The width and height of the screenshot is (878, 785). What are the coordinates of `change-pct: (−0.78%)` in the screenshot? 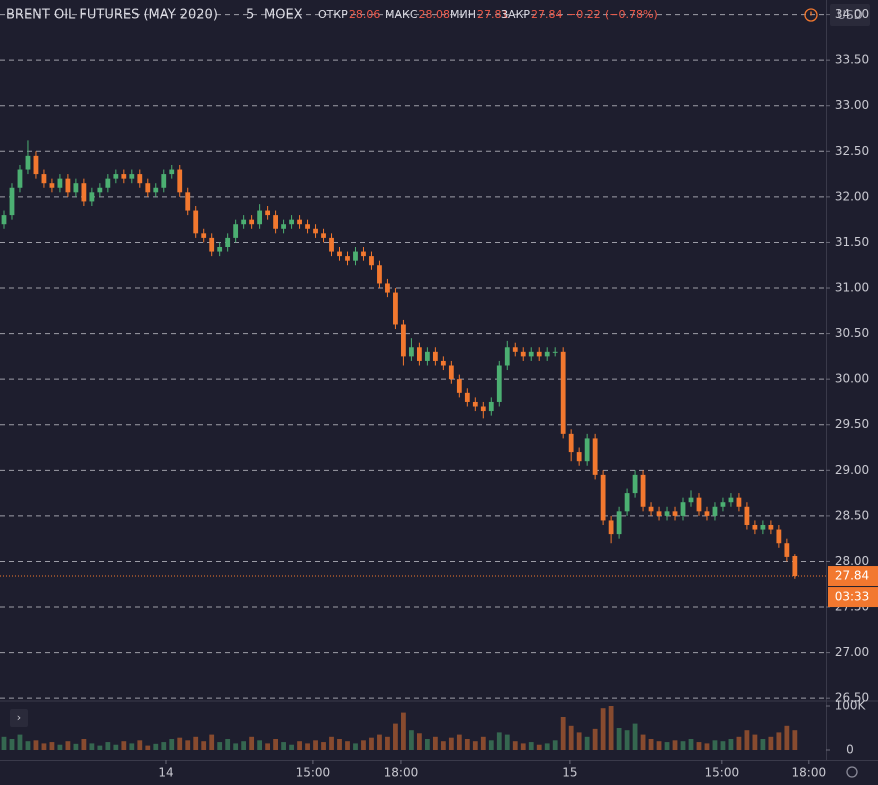 It's located at (631, 14).